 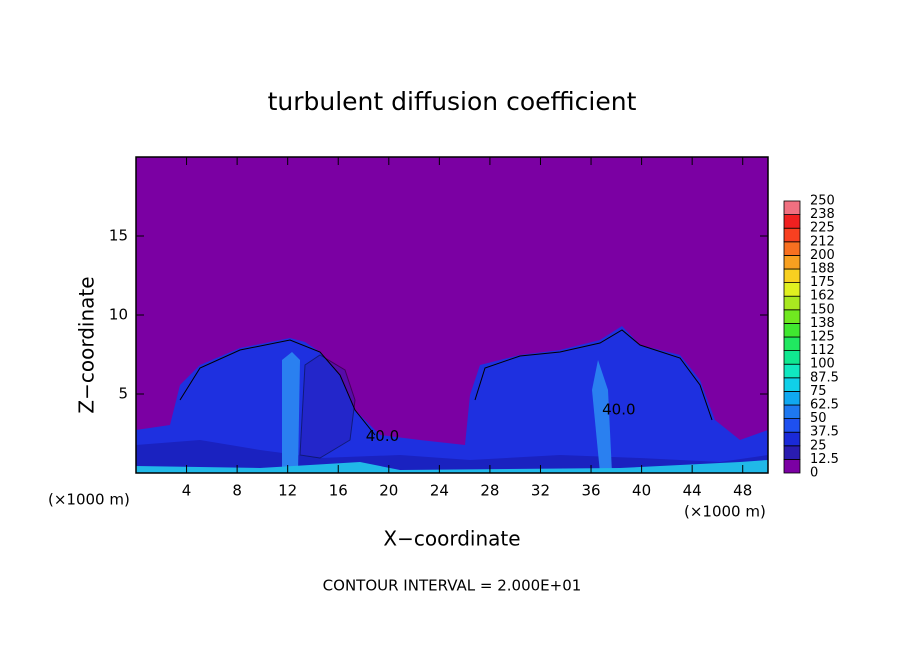 I want to click on footer-note: CONTOUR INTERVAL = 2.000E+01, so click(x=452, y=586).